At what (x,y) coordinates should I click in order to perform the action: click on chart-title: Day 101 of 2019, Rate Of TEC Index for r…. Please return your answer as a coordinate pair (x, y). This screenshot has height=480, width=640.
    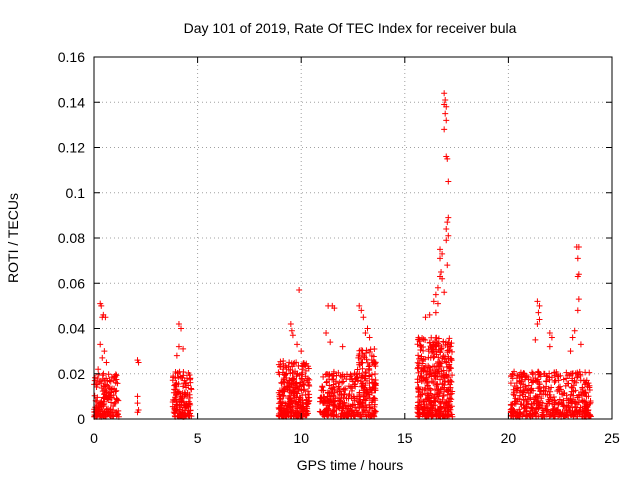
    Looking at the image, I should click on (350, 28).